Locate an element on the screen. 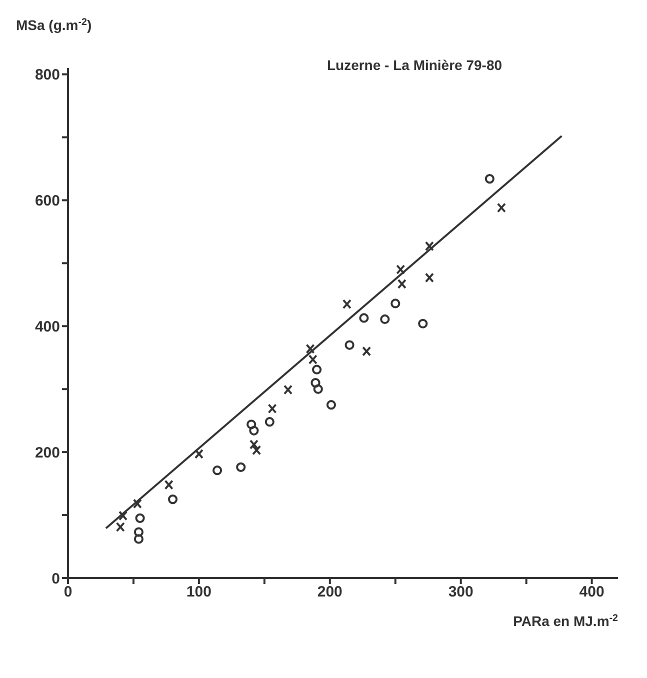 The image size is (647, 678). y-tick-label: 0 is located at coordinates (56, 579).